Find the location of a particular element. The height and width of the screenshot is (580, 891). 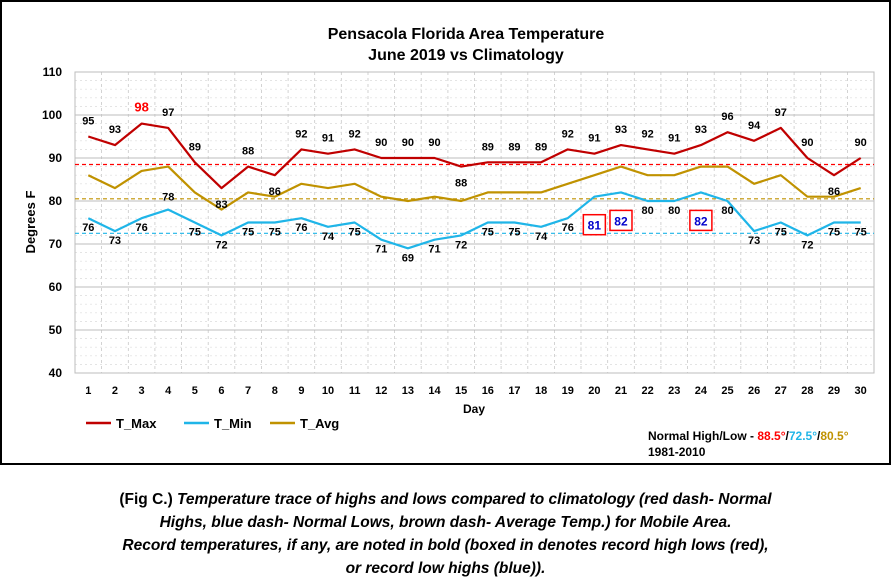

x-tick-label: 28 is located at coordinates (807, 391).